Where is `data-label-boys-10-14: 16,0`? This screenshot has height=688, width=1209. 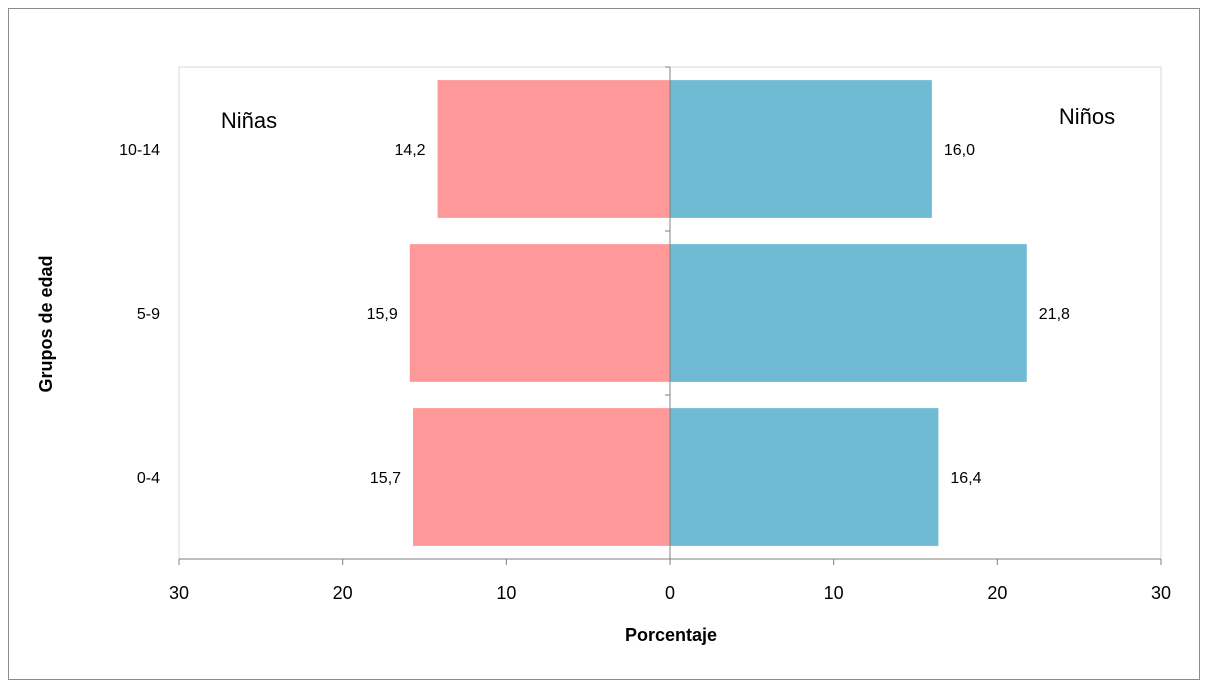
data-label-boys-10-14: 16,0 is located at coordinates (959, 150).